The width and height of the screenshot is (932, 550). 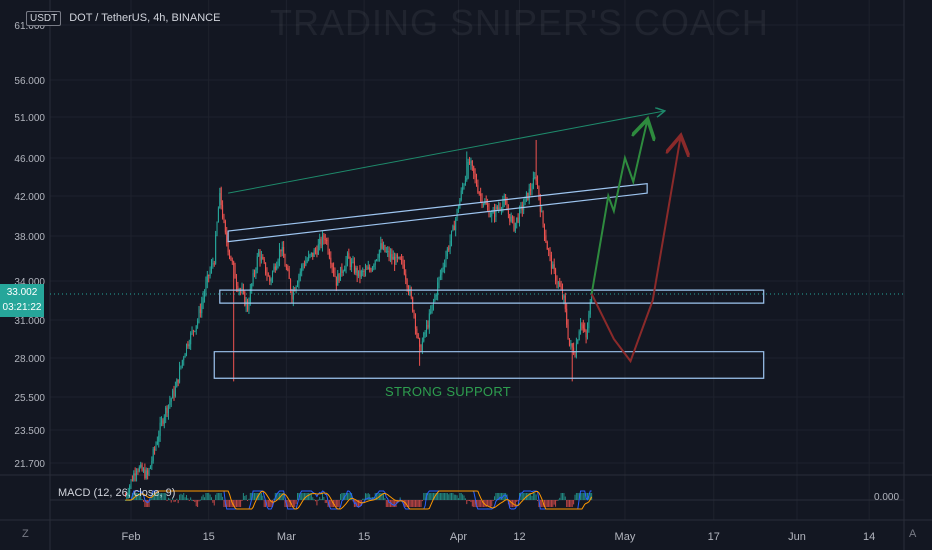 What do you see at coordinates (22, 300) in the screenshot?
I see `current-price-tag: 33.002 03:21:22` at bounding box center [22, 300].